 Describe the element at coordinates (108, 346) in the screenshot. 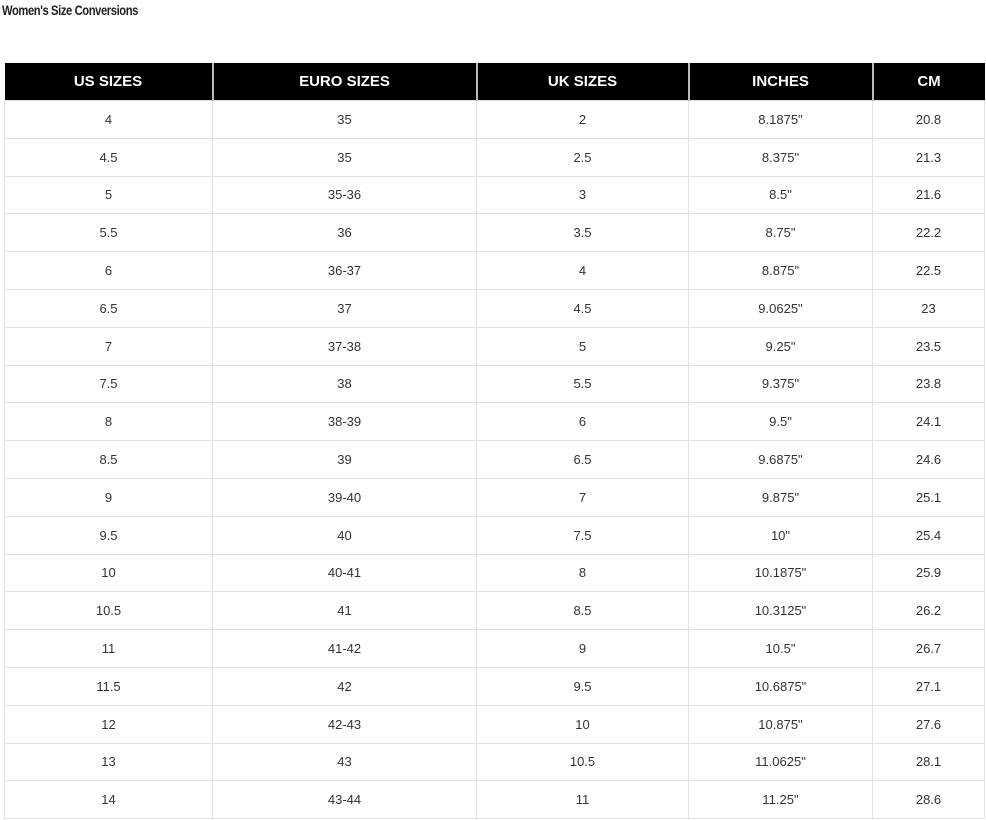

I see `cell-us-size: 7` at that location.